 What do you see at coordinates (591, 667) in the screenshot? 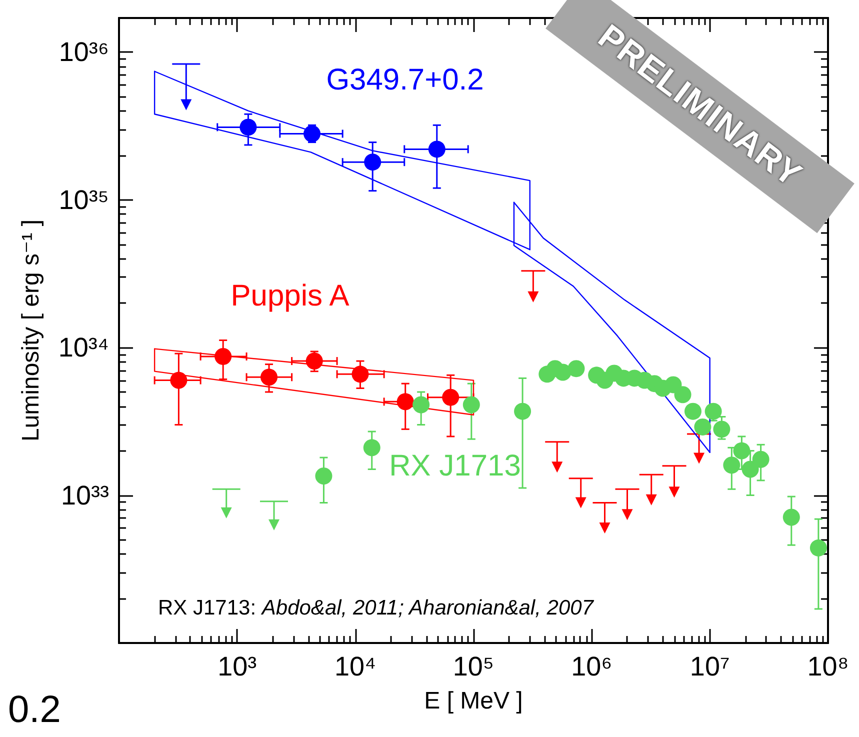
I see `x-tick-label: 10⁶` at bounding box center [591, 667].